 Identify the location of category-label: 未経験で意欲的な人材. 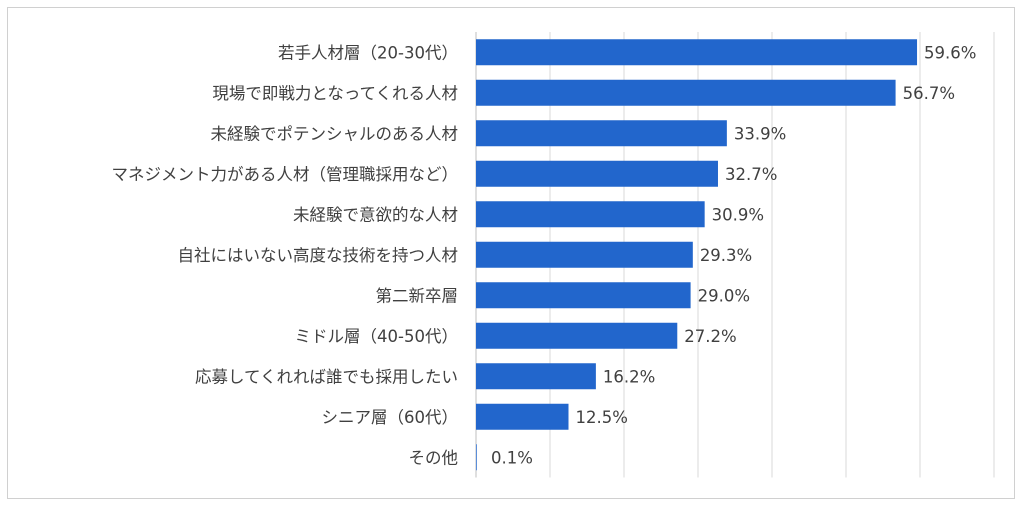
(375, 214).